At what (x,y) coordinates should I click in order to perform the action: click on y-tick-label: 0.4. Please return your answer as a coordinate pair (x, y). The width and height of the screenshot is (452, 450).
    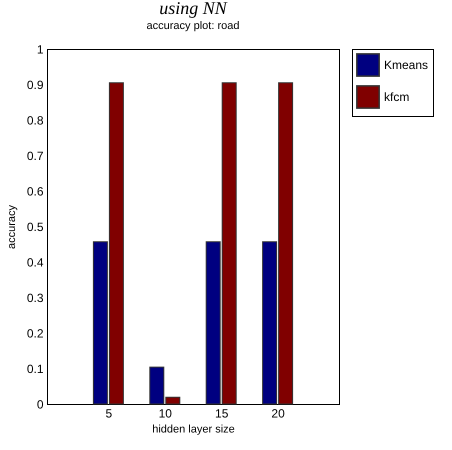
    Looking at the image, I should click on (35, 263).